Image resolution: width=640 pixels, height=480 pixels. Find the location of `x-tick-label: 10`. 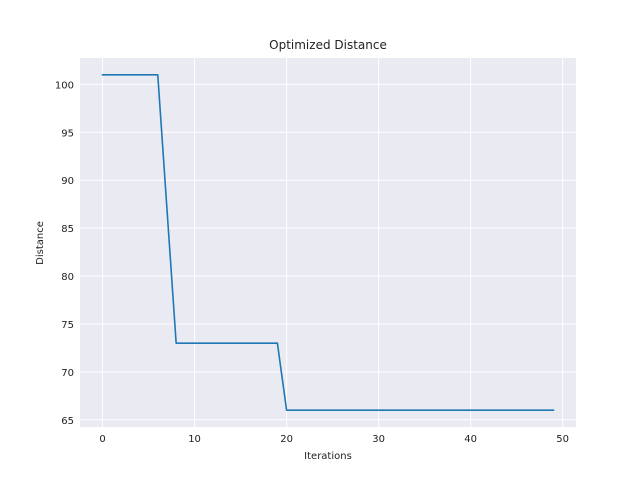

x-tick-label: 10 is located at coordinates (194, 439).